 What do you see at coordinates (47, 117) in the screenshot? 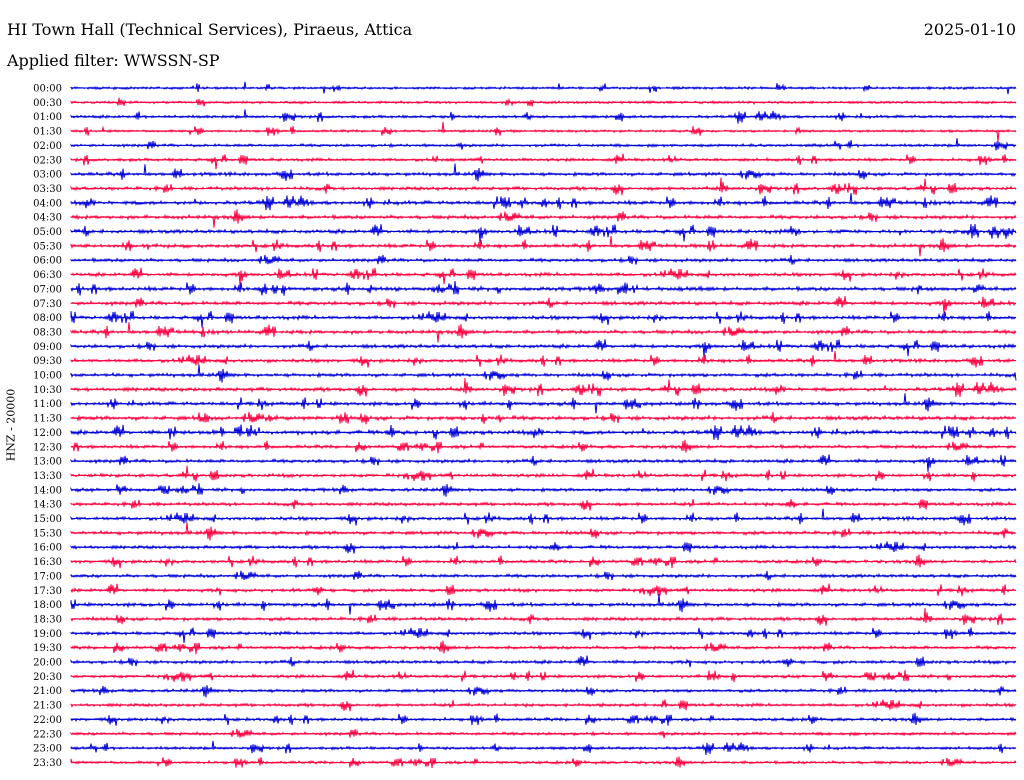
I see `row-label: 01:00` at bounding box center [47, 117].